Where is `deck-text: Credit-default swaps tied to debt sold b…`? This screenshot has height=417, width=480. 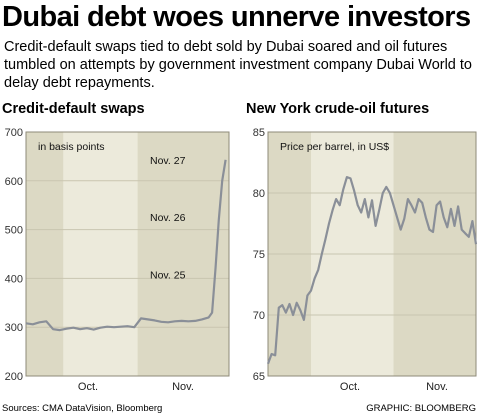
deck-text: Credit-default swaps tied to debt sold b… is located at coordinates (238, 65).